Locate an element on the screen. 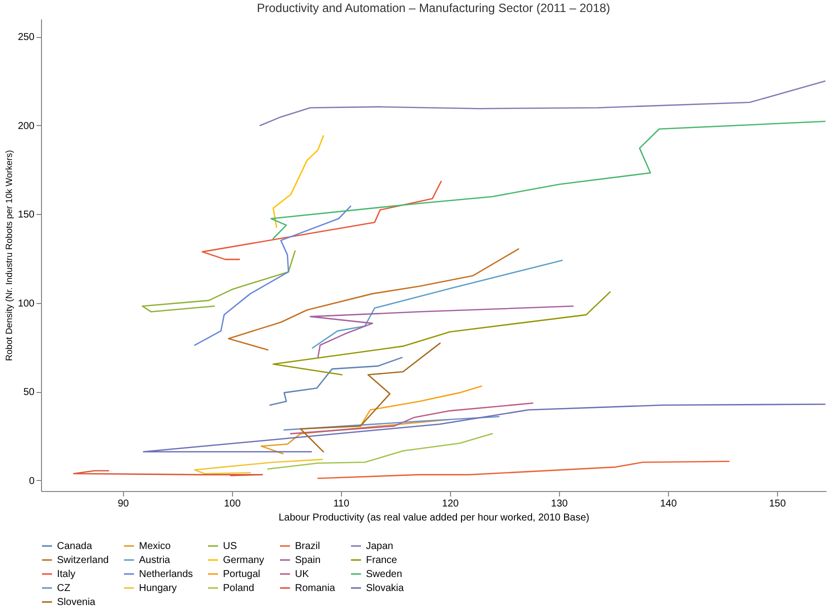 This screenshot has height=611, width=828. x-tick-label: 120 is located at coordinates (451, 504).